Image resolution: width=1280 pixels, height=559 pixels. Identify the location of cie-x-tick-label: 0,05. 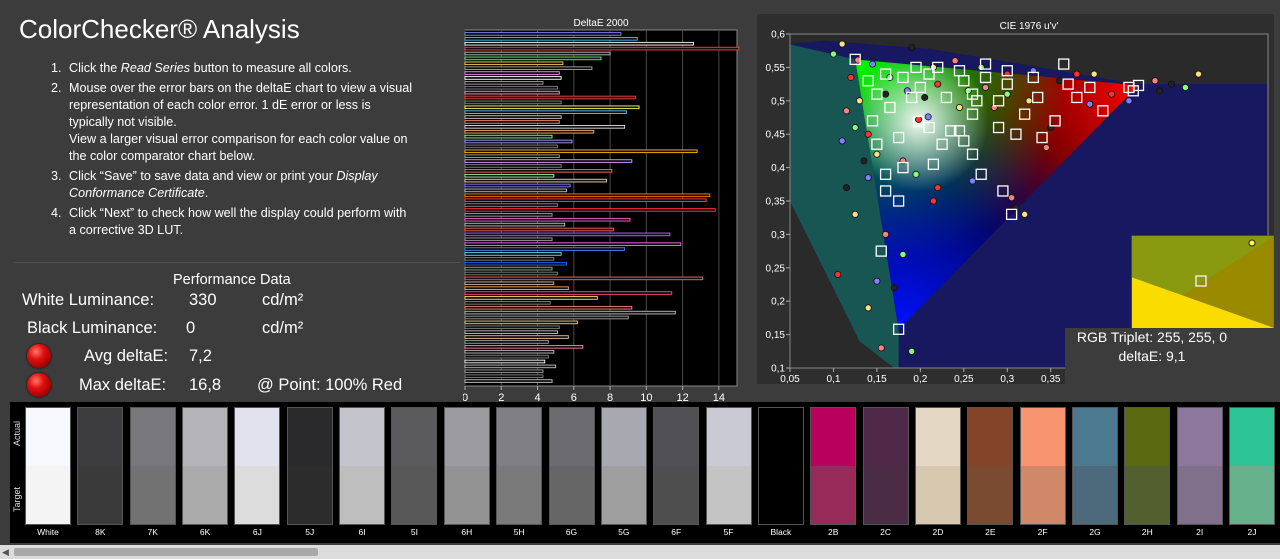
(790, 379).